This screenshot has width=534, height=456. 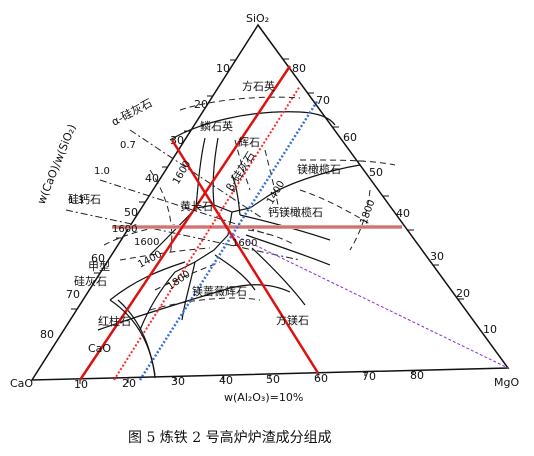 I want to click on right-tick-label: 80, so click(x=299, y=68).